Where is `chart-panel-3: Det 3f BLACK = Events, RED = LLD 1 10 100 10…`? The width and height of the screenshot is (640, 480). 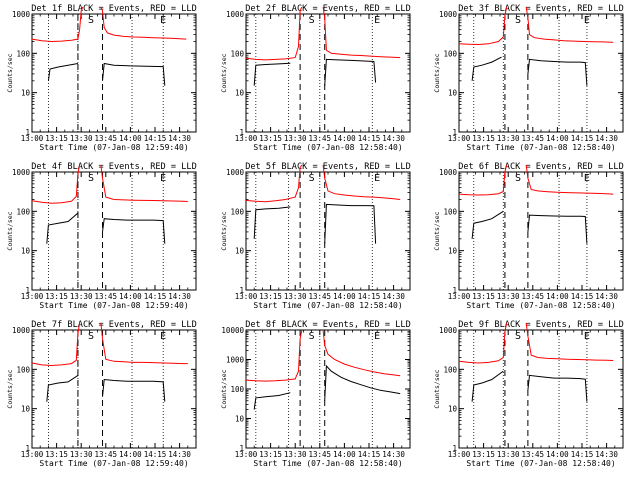 chart-panel-3: Det 3f BLACK = Events, RED = LLD 1 10 100 10… is located at coordinates (528, 78).